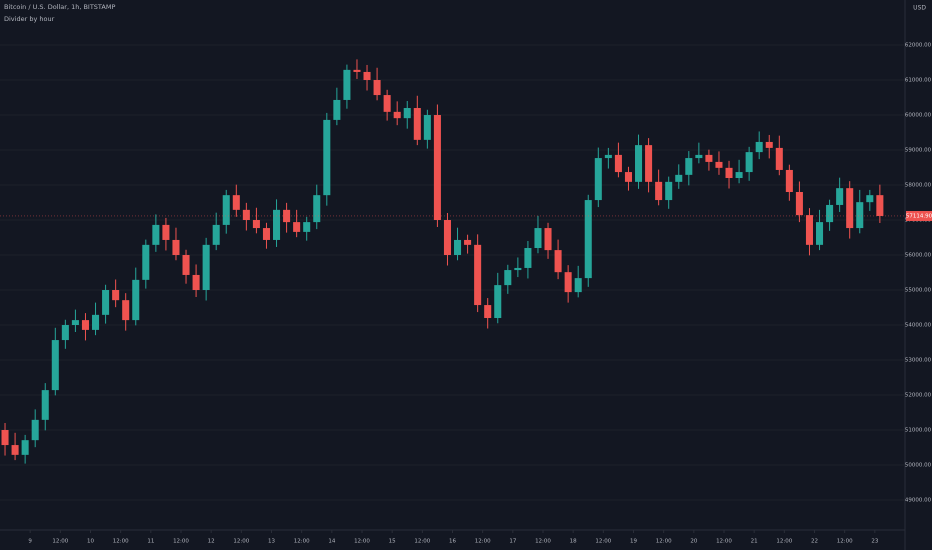 This screenshot has height=550, width=932. I want to click on x-tick-label: 12, so click(211, 542).